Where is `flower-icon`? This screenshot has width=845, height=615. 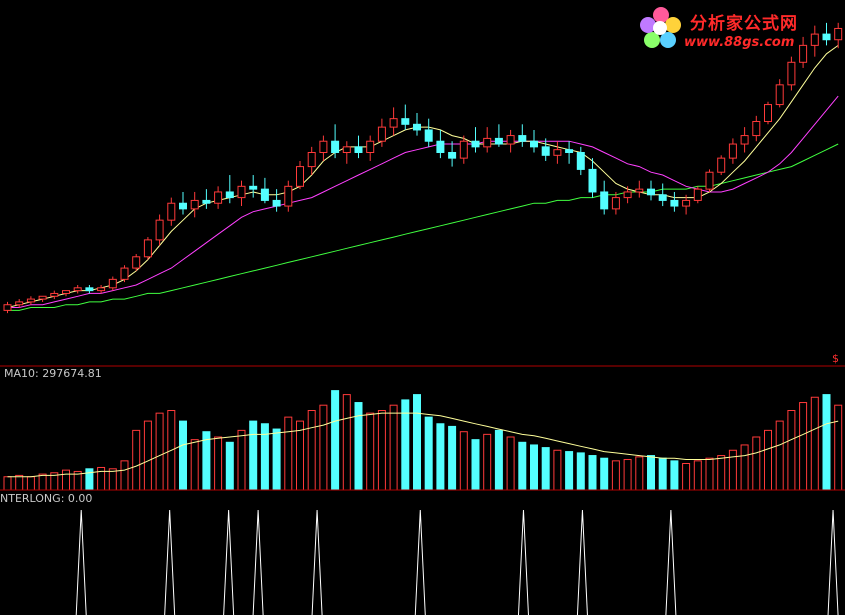 flower-icon is located at coordinates (660, 27).